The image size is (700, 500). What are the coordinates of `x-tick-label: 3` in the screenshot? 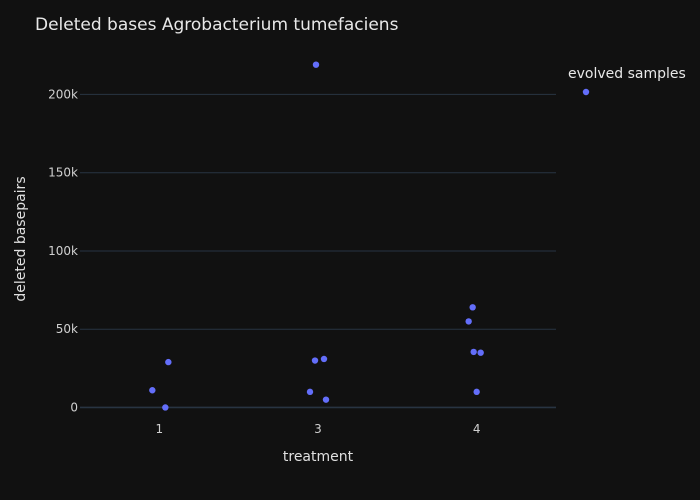 It's located at (318, 429).